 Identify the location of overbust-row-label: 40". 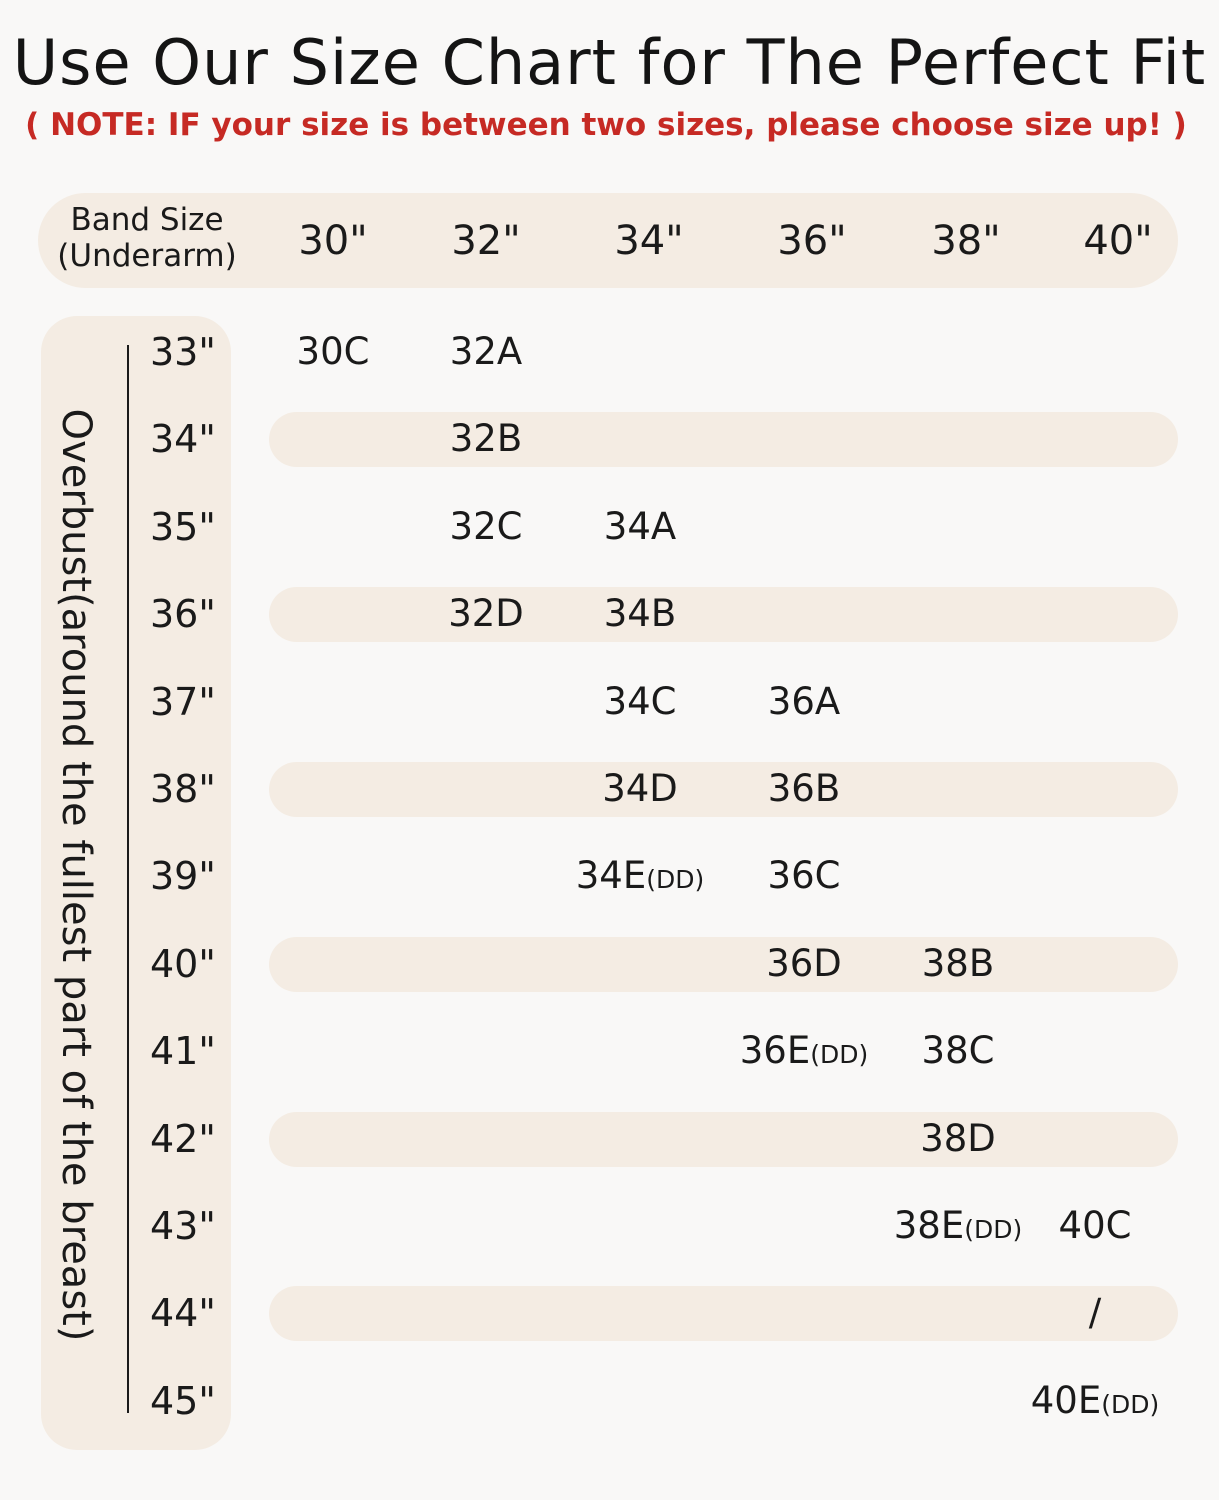
(183, 964).